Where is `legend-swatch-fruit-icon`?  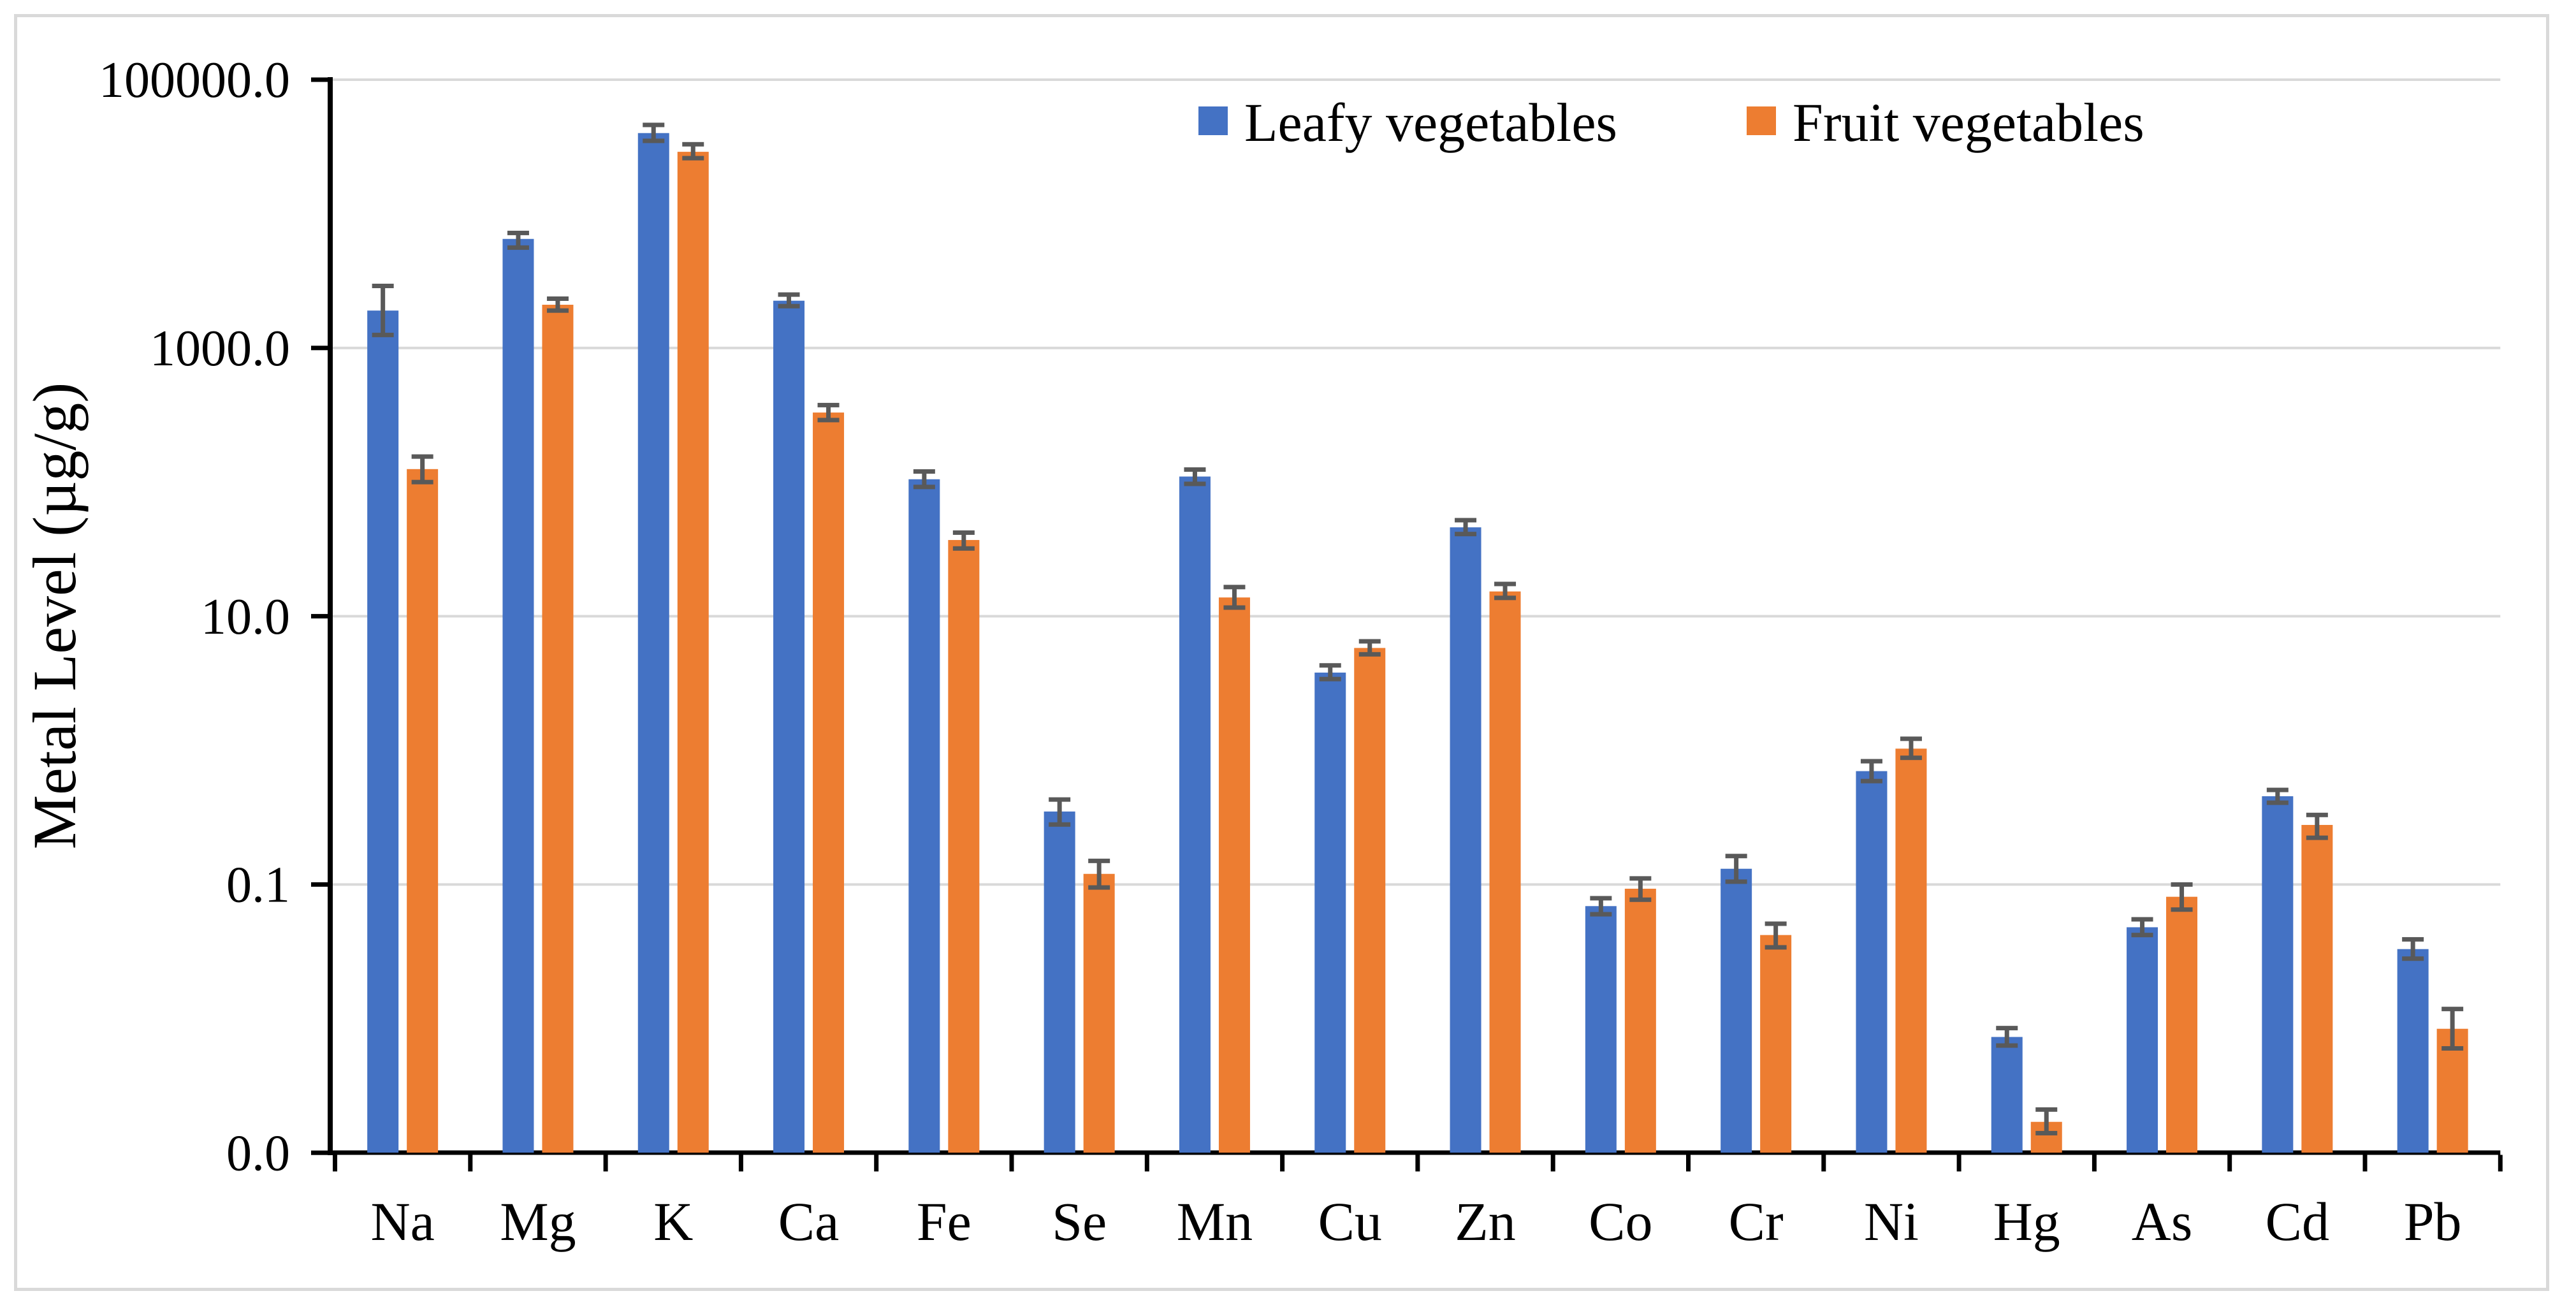
legend-swatch-fruit-icon is located at coordinates (1761, 120).